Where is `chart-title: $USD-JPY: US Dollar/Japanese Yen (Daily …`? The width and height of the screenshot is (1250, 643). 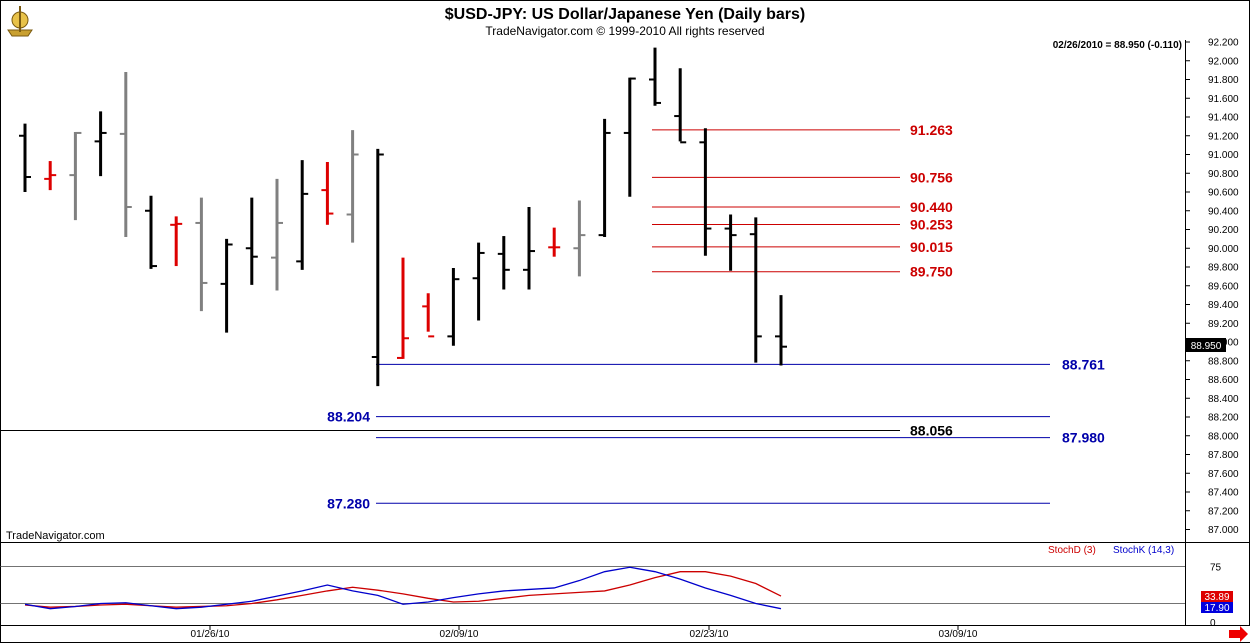 chart-title: $USD-JPY: US Dollar/Japanese Yen (Daily … is located at coordinates (625, 14).